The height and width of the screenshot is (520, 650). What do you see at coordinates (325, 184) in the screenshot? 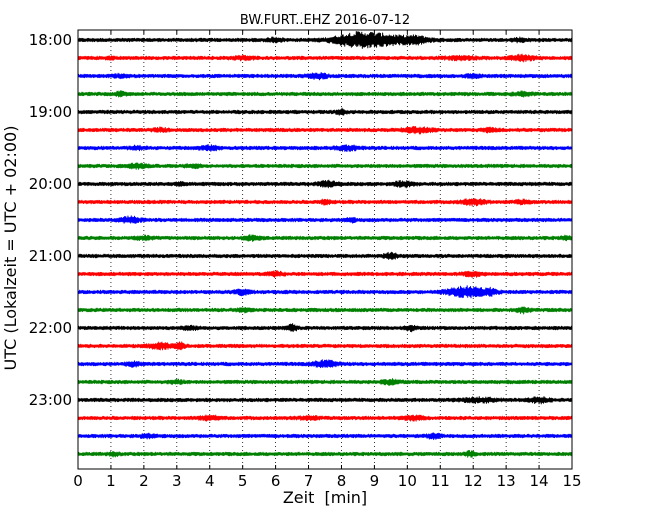
I see `trace-2000` at bounding box center [325, 184].